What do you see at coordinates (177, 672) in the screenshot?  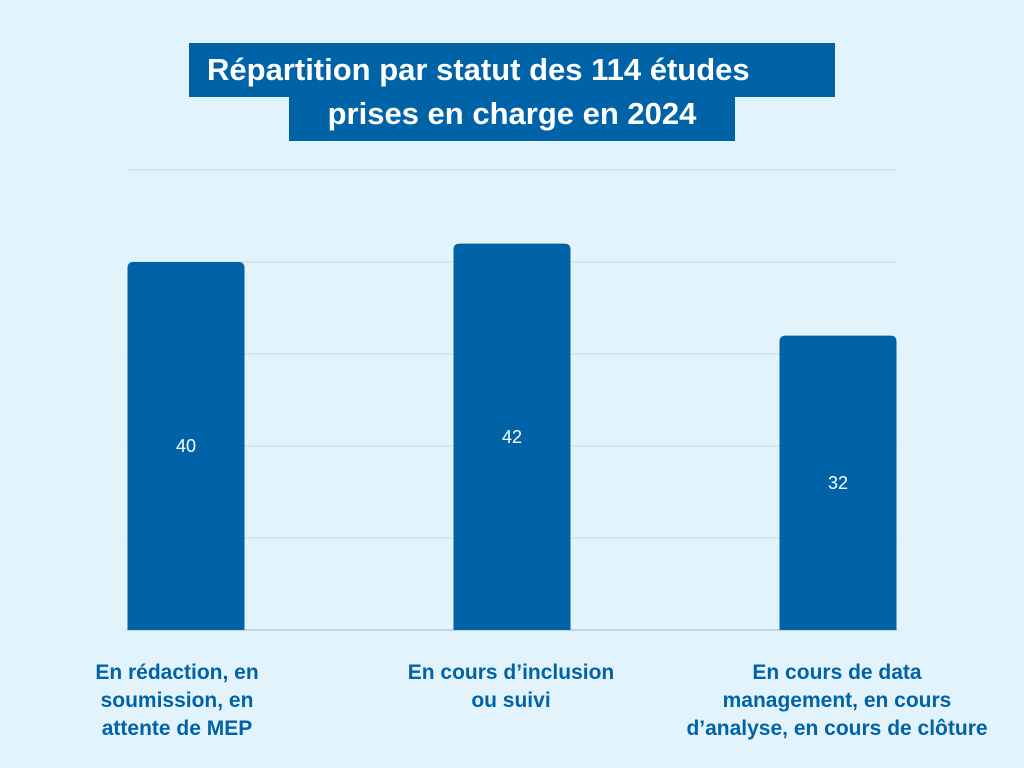 I see `category-label-line: En rédaction, en` at bounding box center [177, 672].